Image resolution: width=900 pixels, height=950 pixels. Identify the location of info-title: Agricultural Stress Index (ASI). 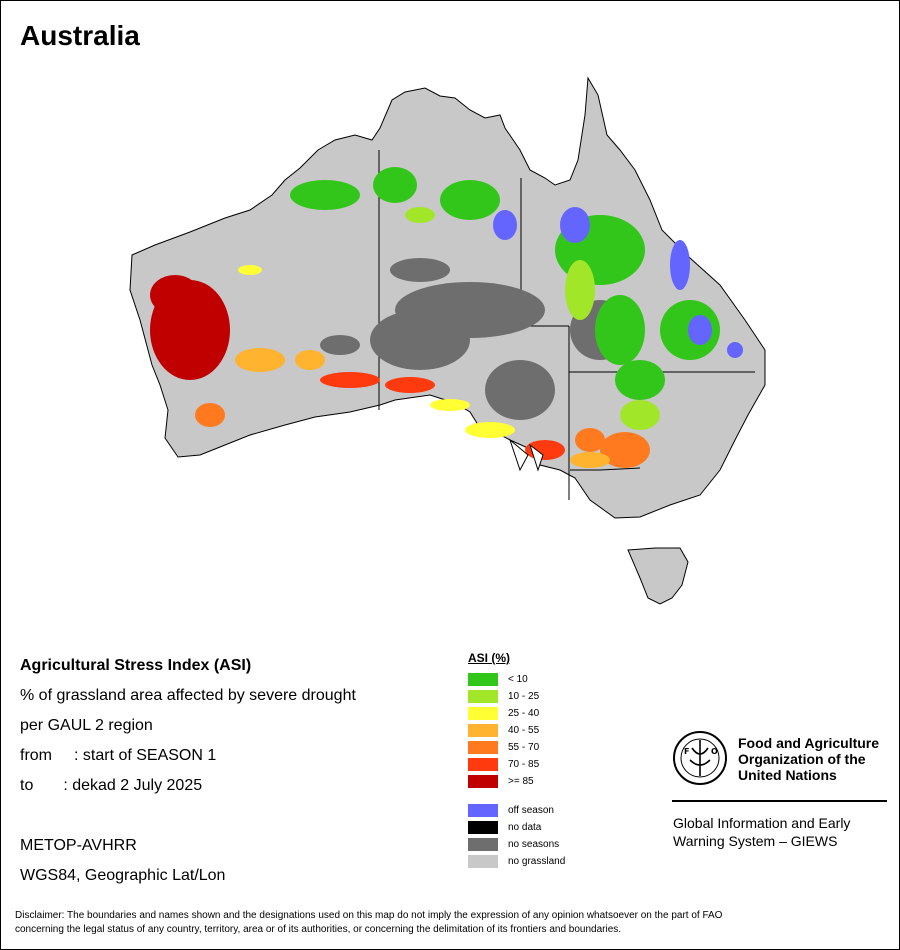
(136, 665).